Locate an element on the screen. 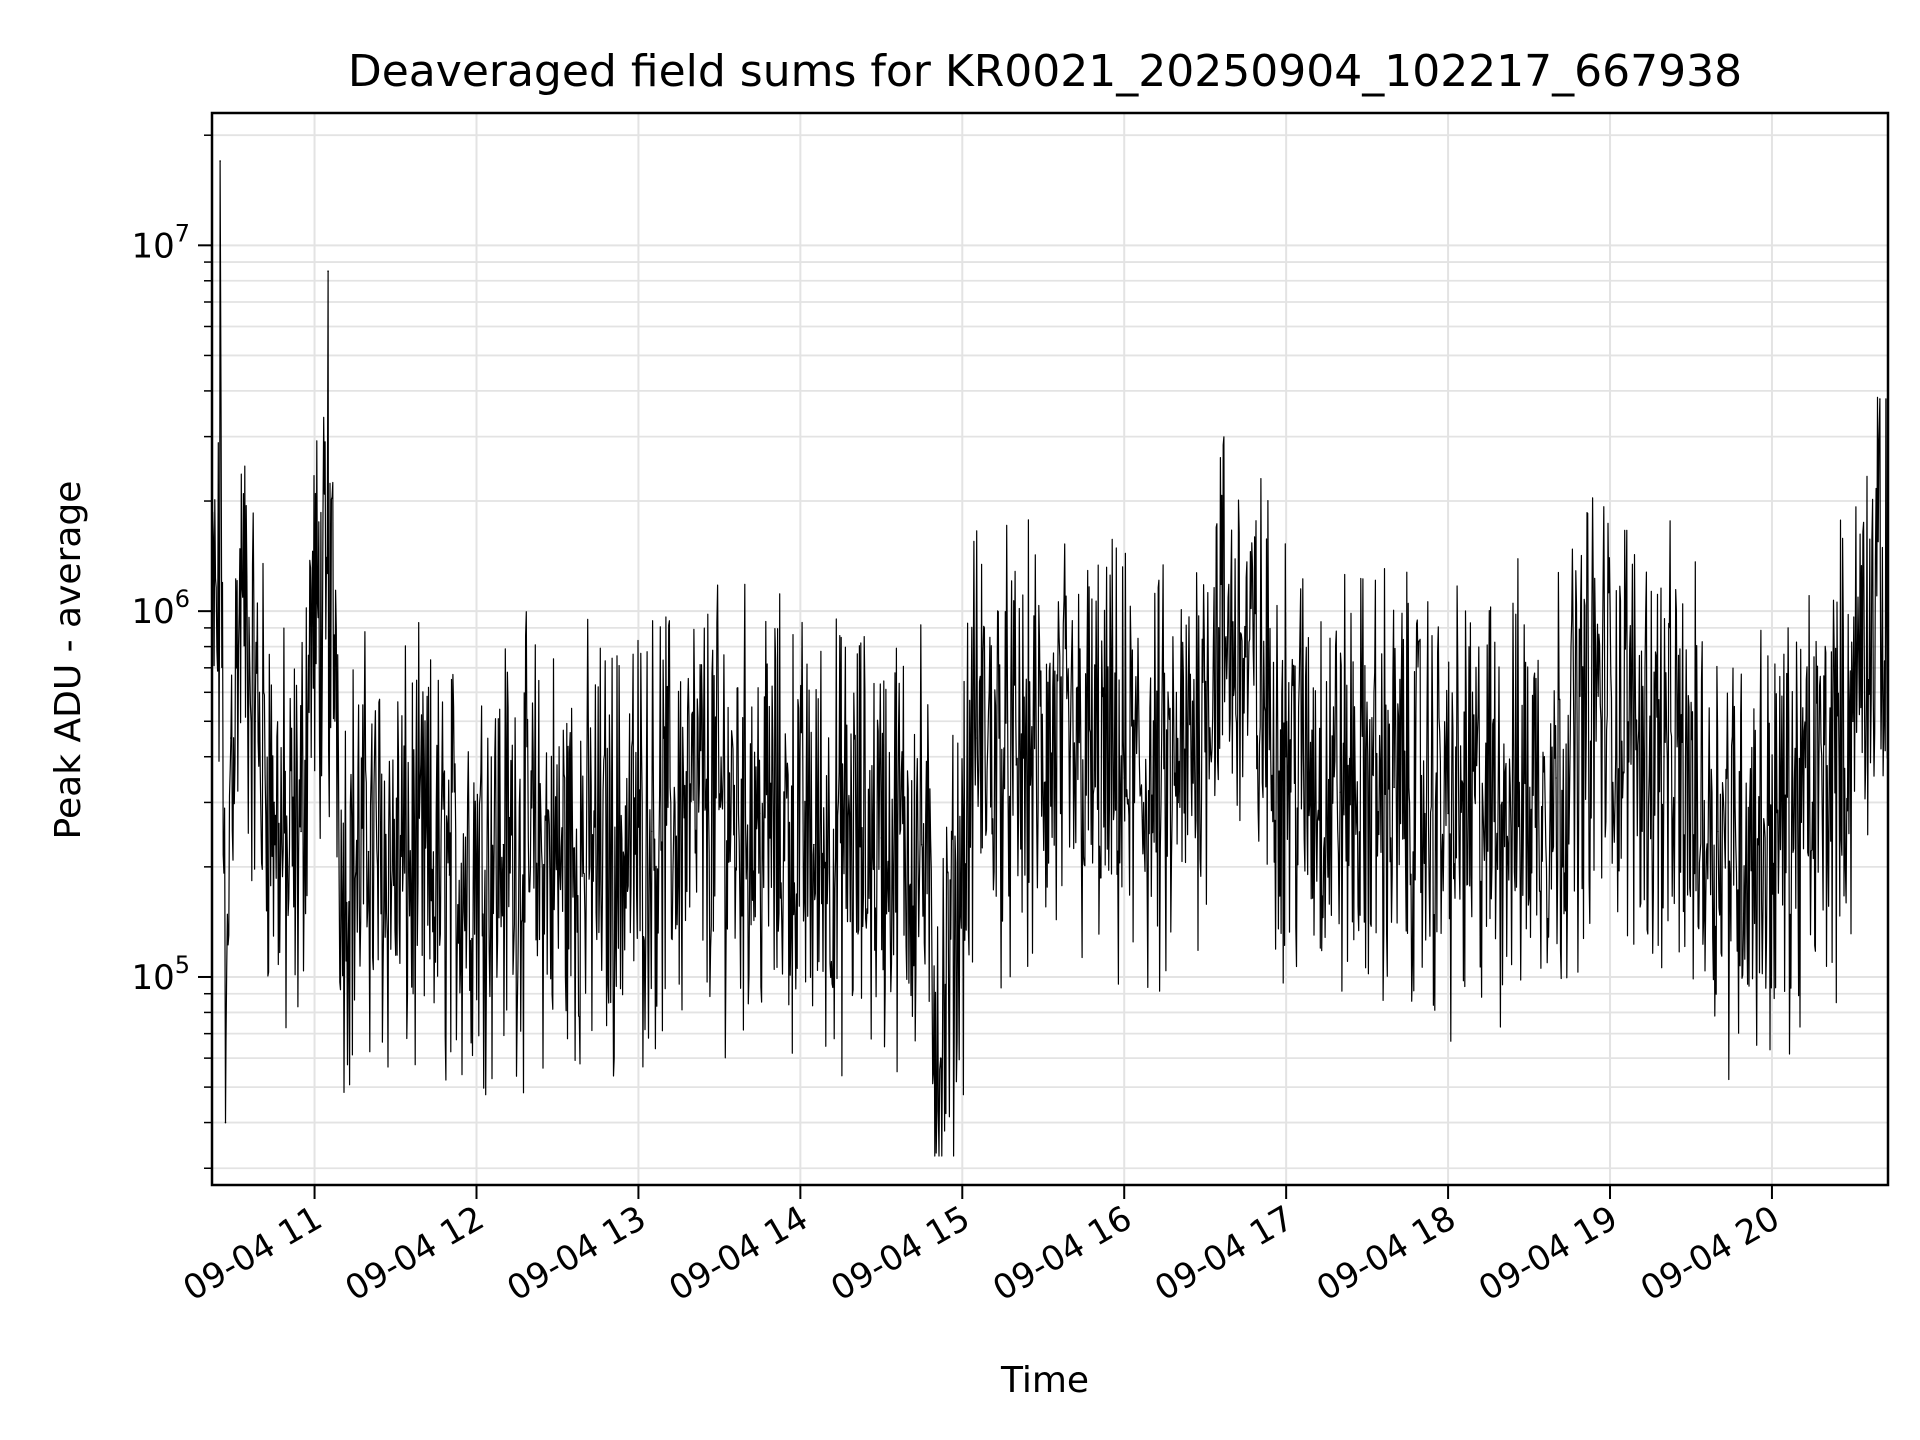 This screenshot has width=1920, height=1440. y-tick-label: 10⁵ is located at coordinates (160, 974).